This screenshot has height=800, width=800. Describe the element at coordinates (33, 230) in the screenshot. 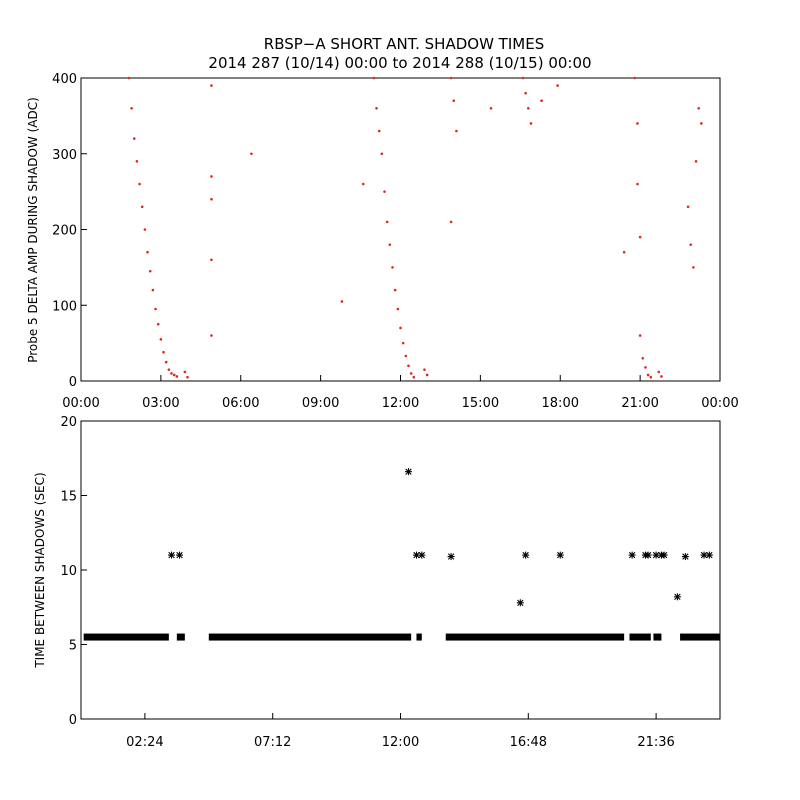

I see `delta-amp-y-axis-label: Probe 5 DELTA AMP DURING SHADOW (ADC)` at that location.